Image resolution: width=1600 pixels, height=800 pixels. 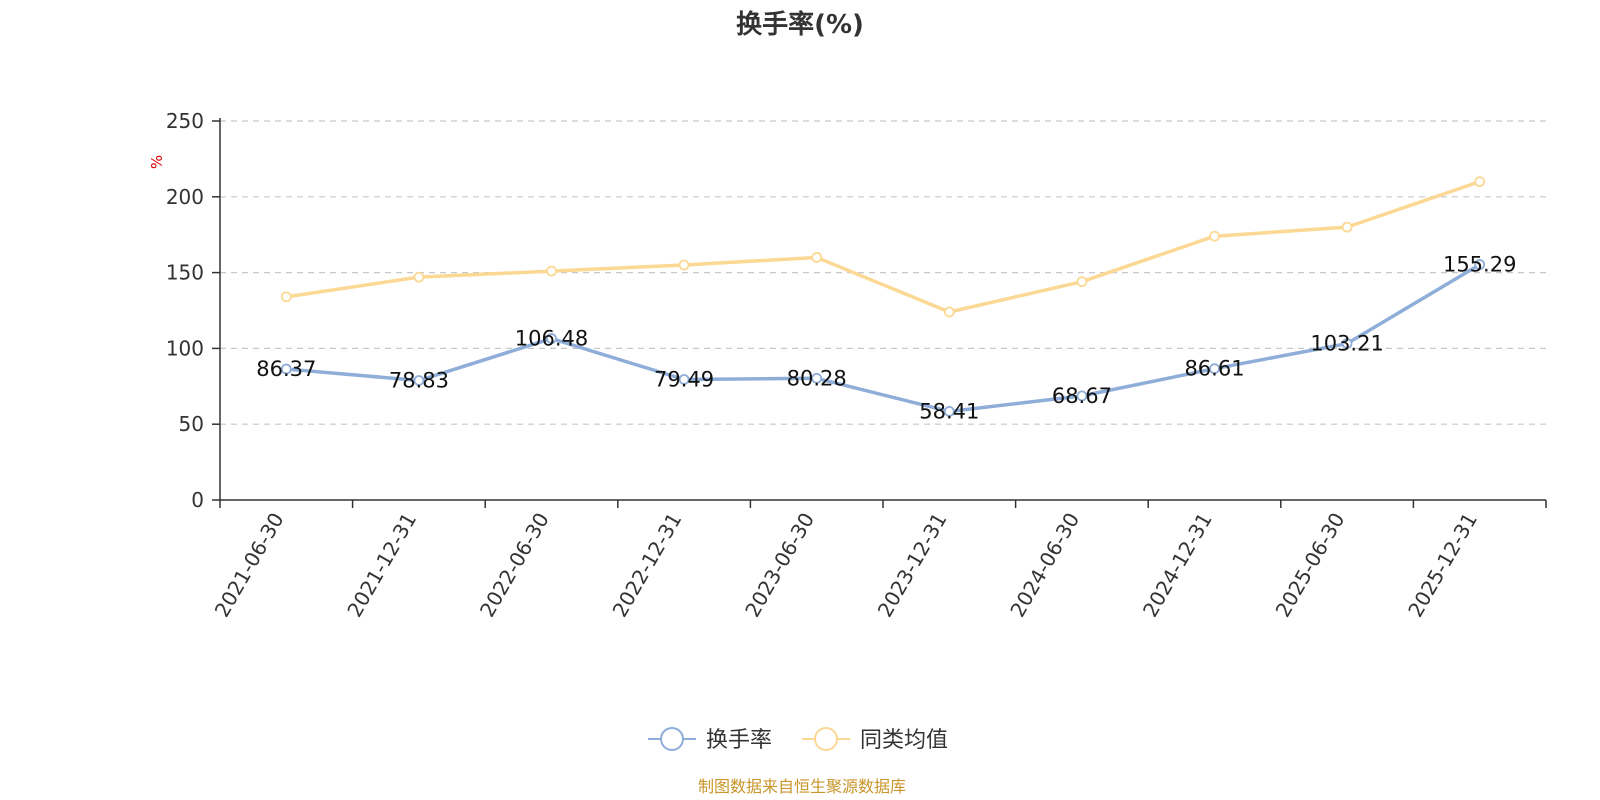 What do you see at coordinates (191, 424) in the screenshot?
I see `y-tick-label: 50` at bounding box center [191, 424].